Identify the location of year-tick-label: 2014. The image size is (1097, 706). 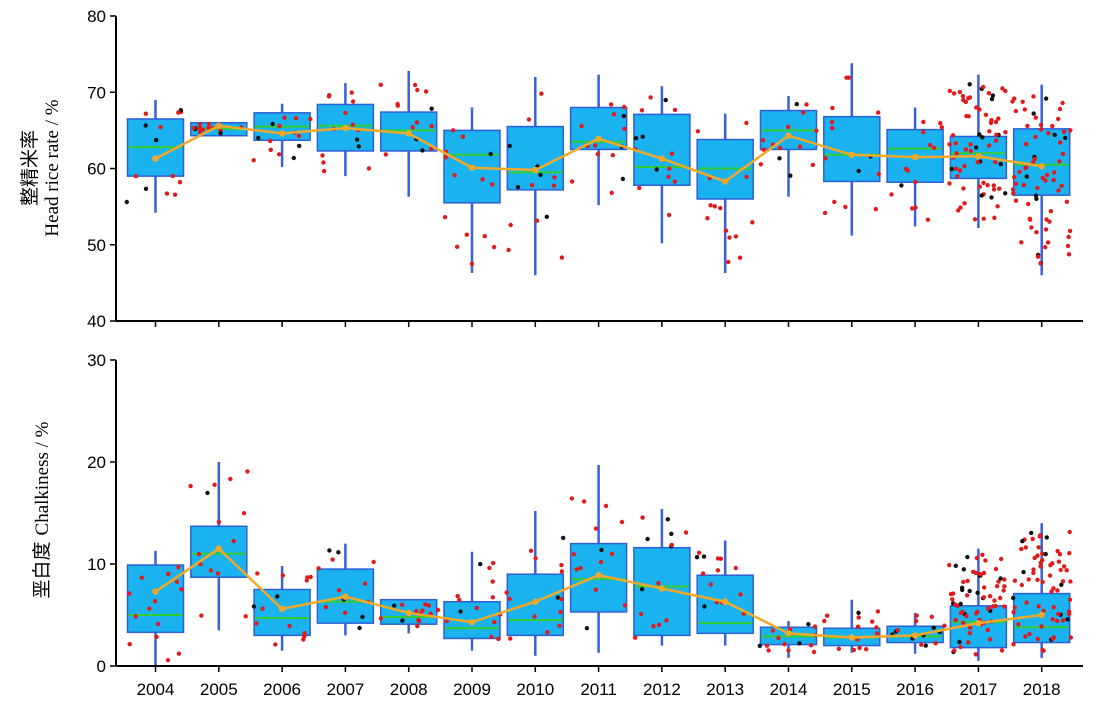
(789, 689).